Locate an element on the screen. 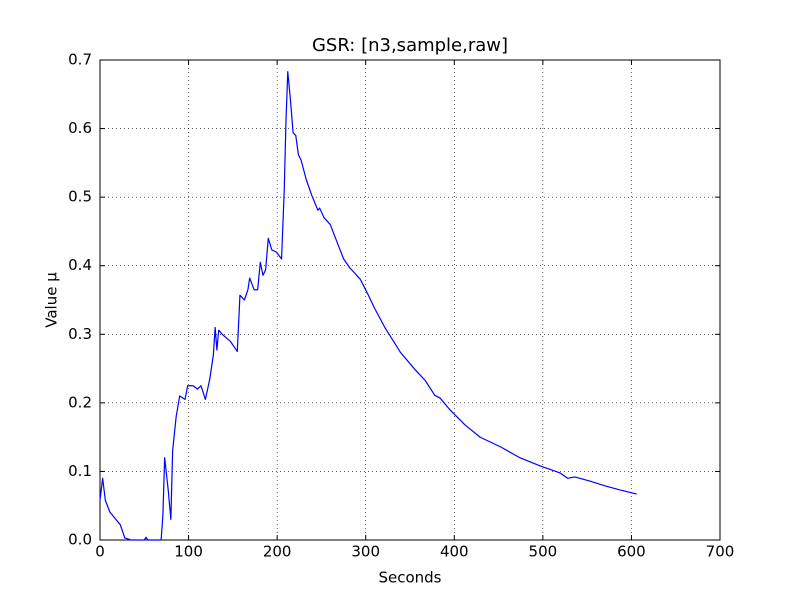 Image resolution: width=800 pixels, height=600 pixels. y-tick-label: 0.5 is located at coordinates (80, 197).